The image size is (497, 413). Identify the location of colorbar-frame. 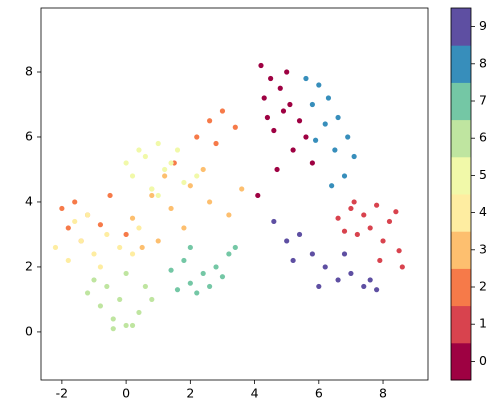
(461, 194).